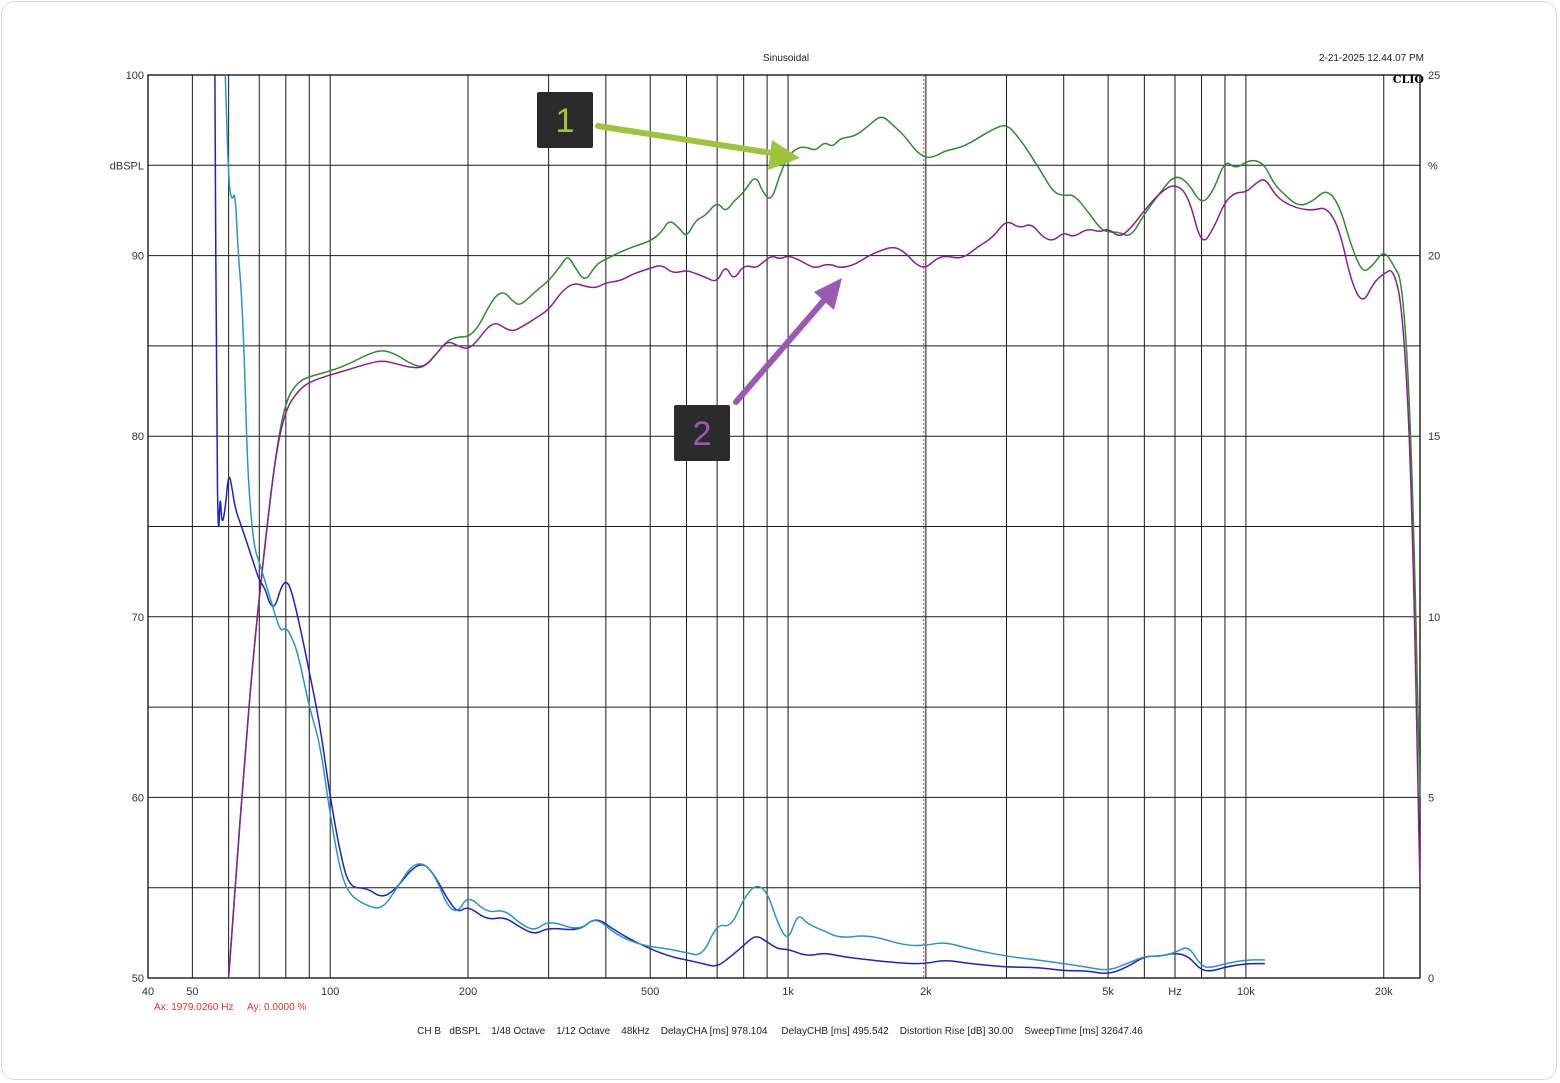  What do you see at coordinates (1246, 992) in the screenshot?
I see `x-tick-label: 10k` at bounding box center [1246, 992].